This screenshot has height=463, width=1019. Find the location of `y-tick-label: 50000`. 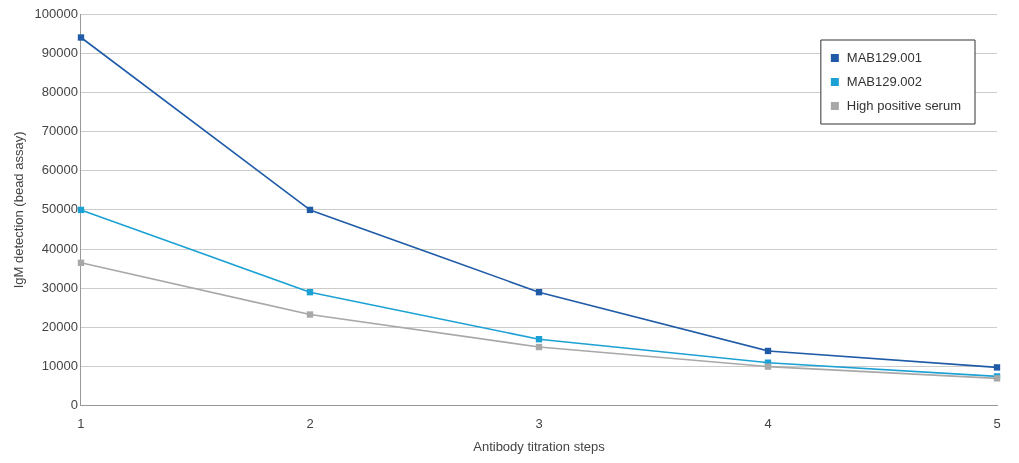

y-tick-label: 50000 is located at coordinates (59, 209).